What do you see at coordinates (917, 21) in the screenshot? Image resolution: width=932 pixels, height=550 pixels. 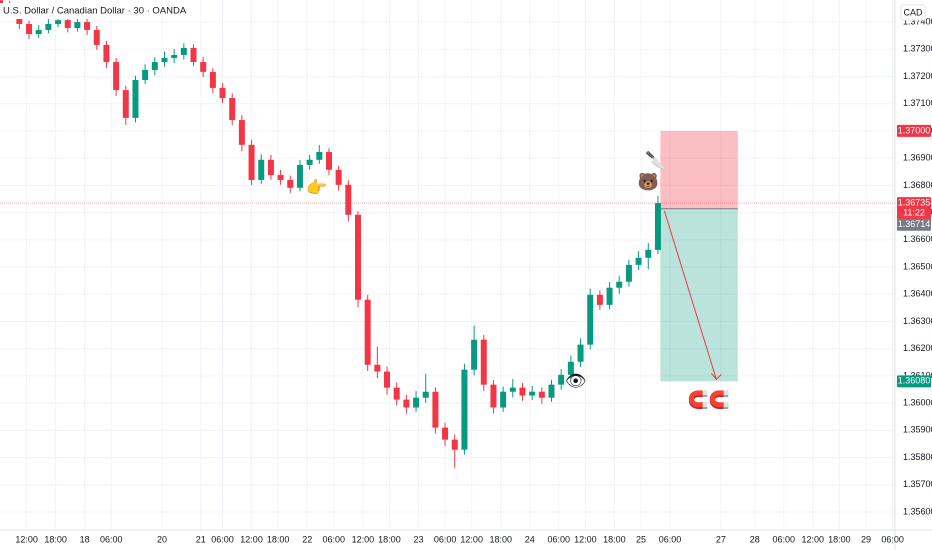 I see `y-tick-label: 1.37400` at bounding box center [917, 21].